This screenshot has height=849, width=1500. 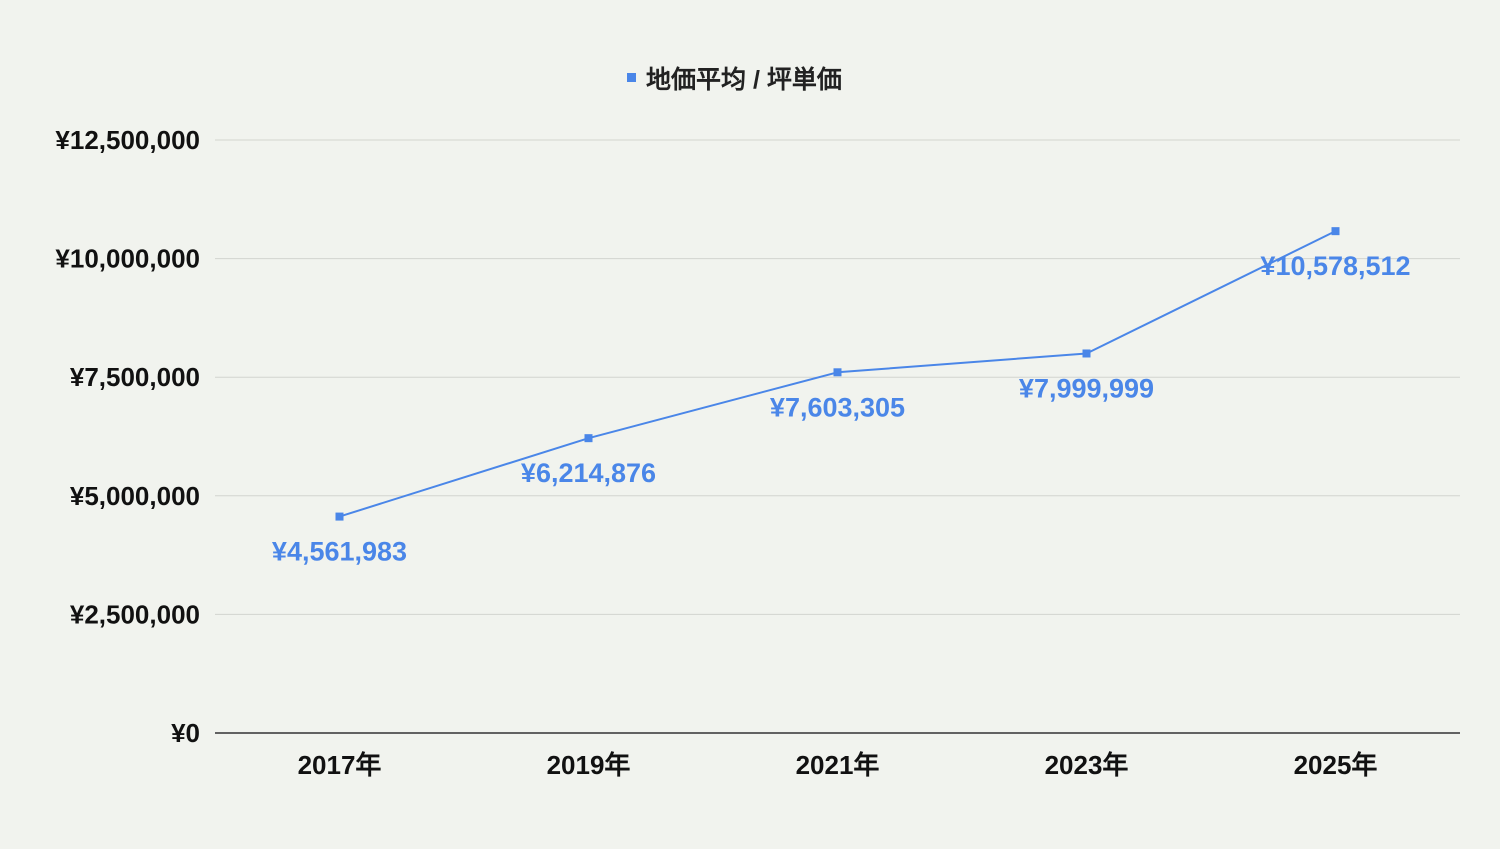 I want to click on x-tick-label: 2025年, so click(x=1336, y=765).